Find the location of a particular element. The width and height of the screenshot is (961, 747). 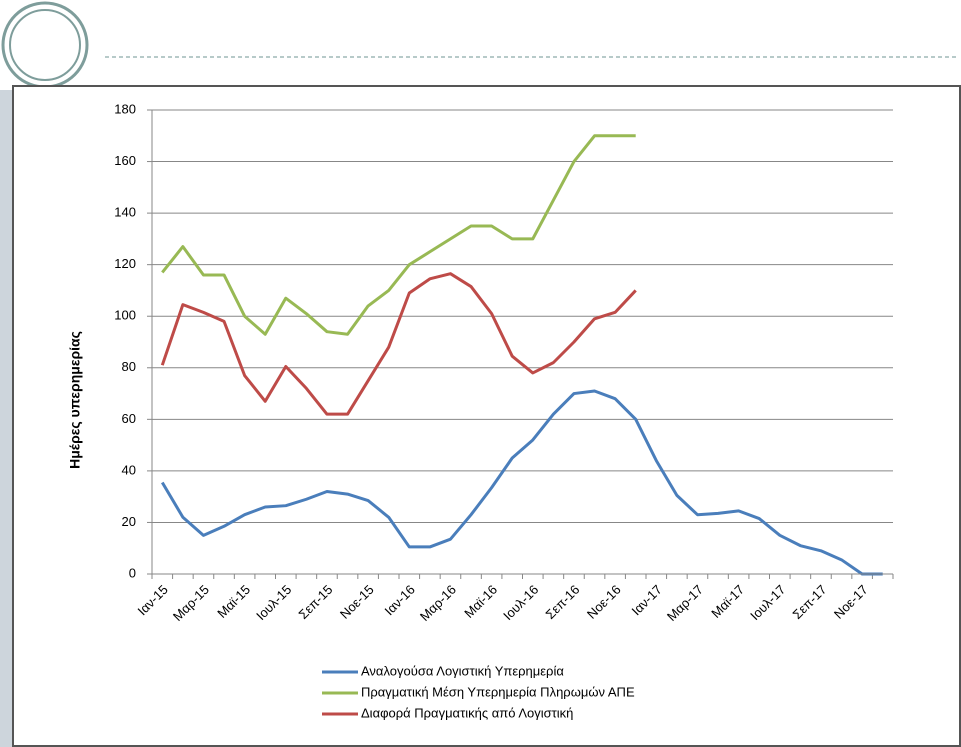

y-tick-label: 40 is located at coordinates (129, 469).